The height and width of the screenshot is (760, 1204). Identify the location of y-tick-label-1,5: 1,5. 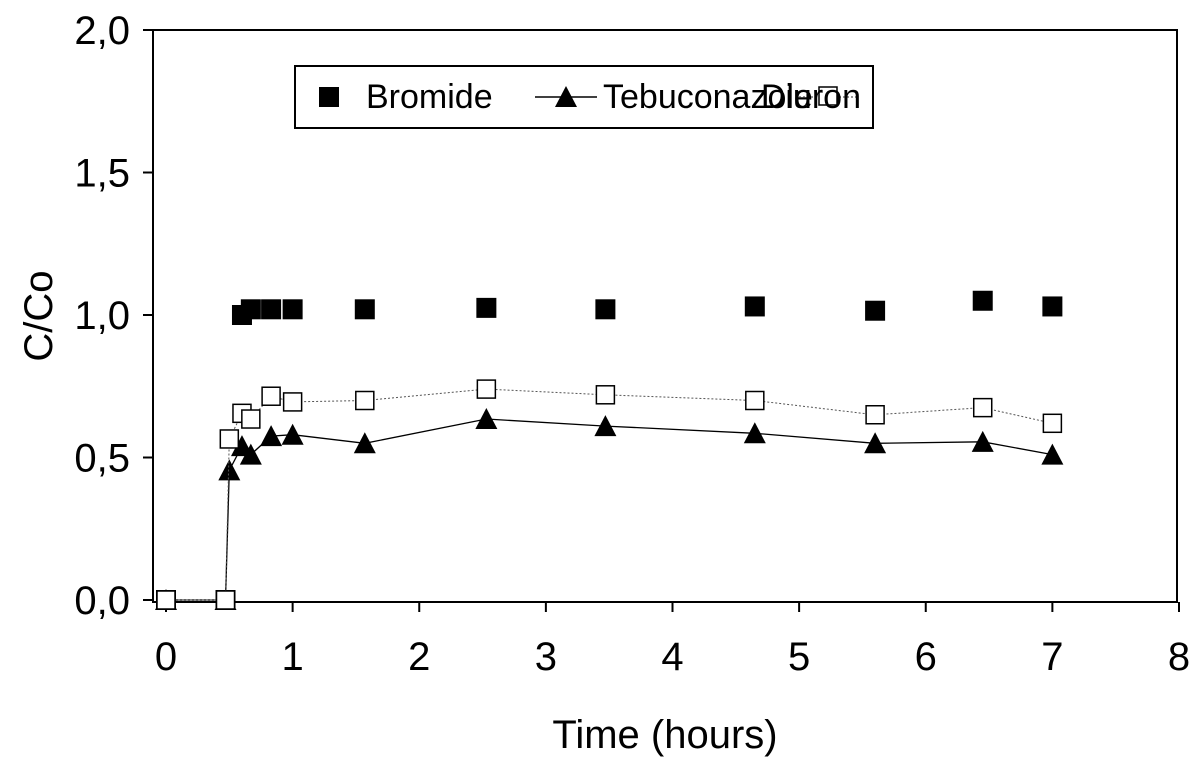
(102, 174).